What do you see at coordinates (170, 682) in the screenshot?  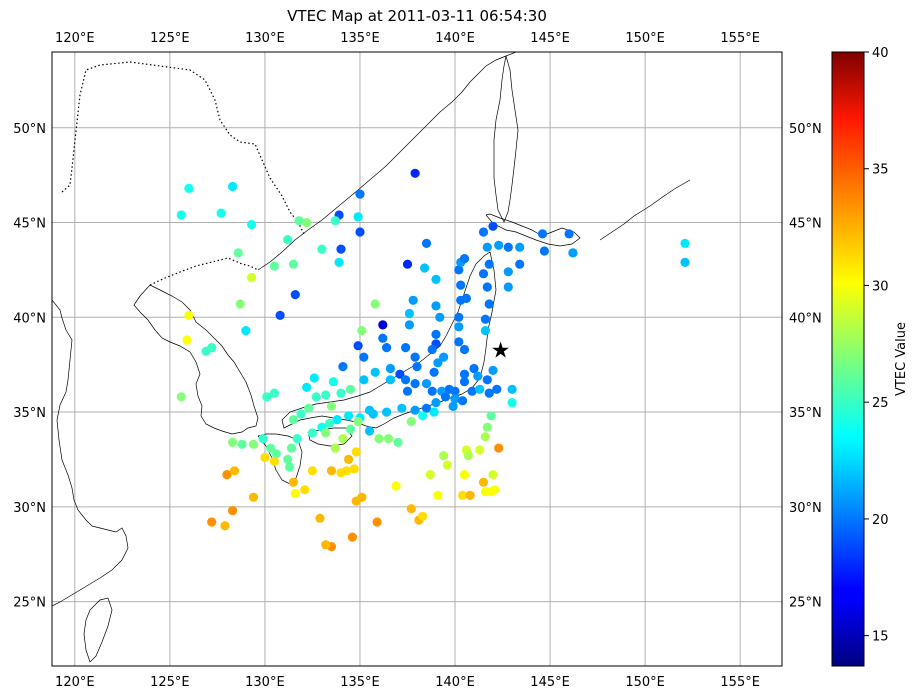 I see `x-tick-label-bottom: 125°E` at bounding box center [170, 682].